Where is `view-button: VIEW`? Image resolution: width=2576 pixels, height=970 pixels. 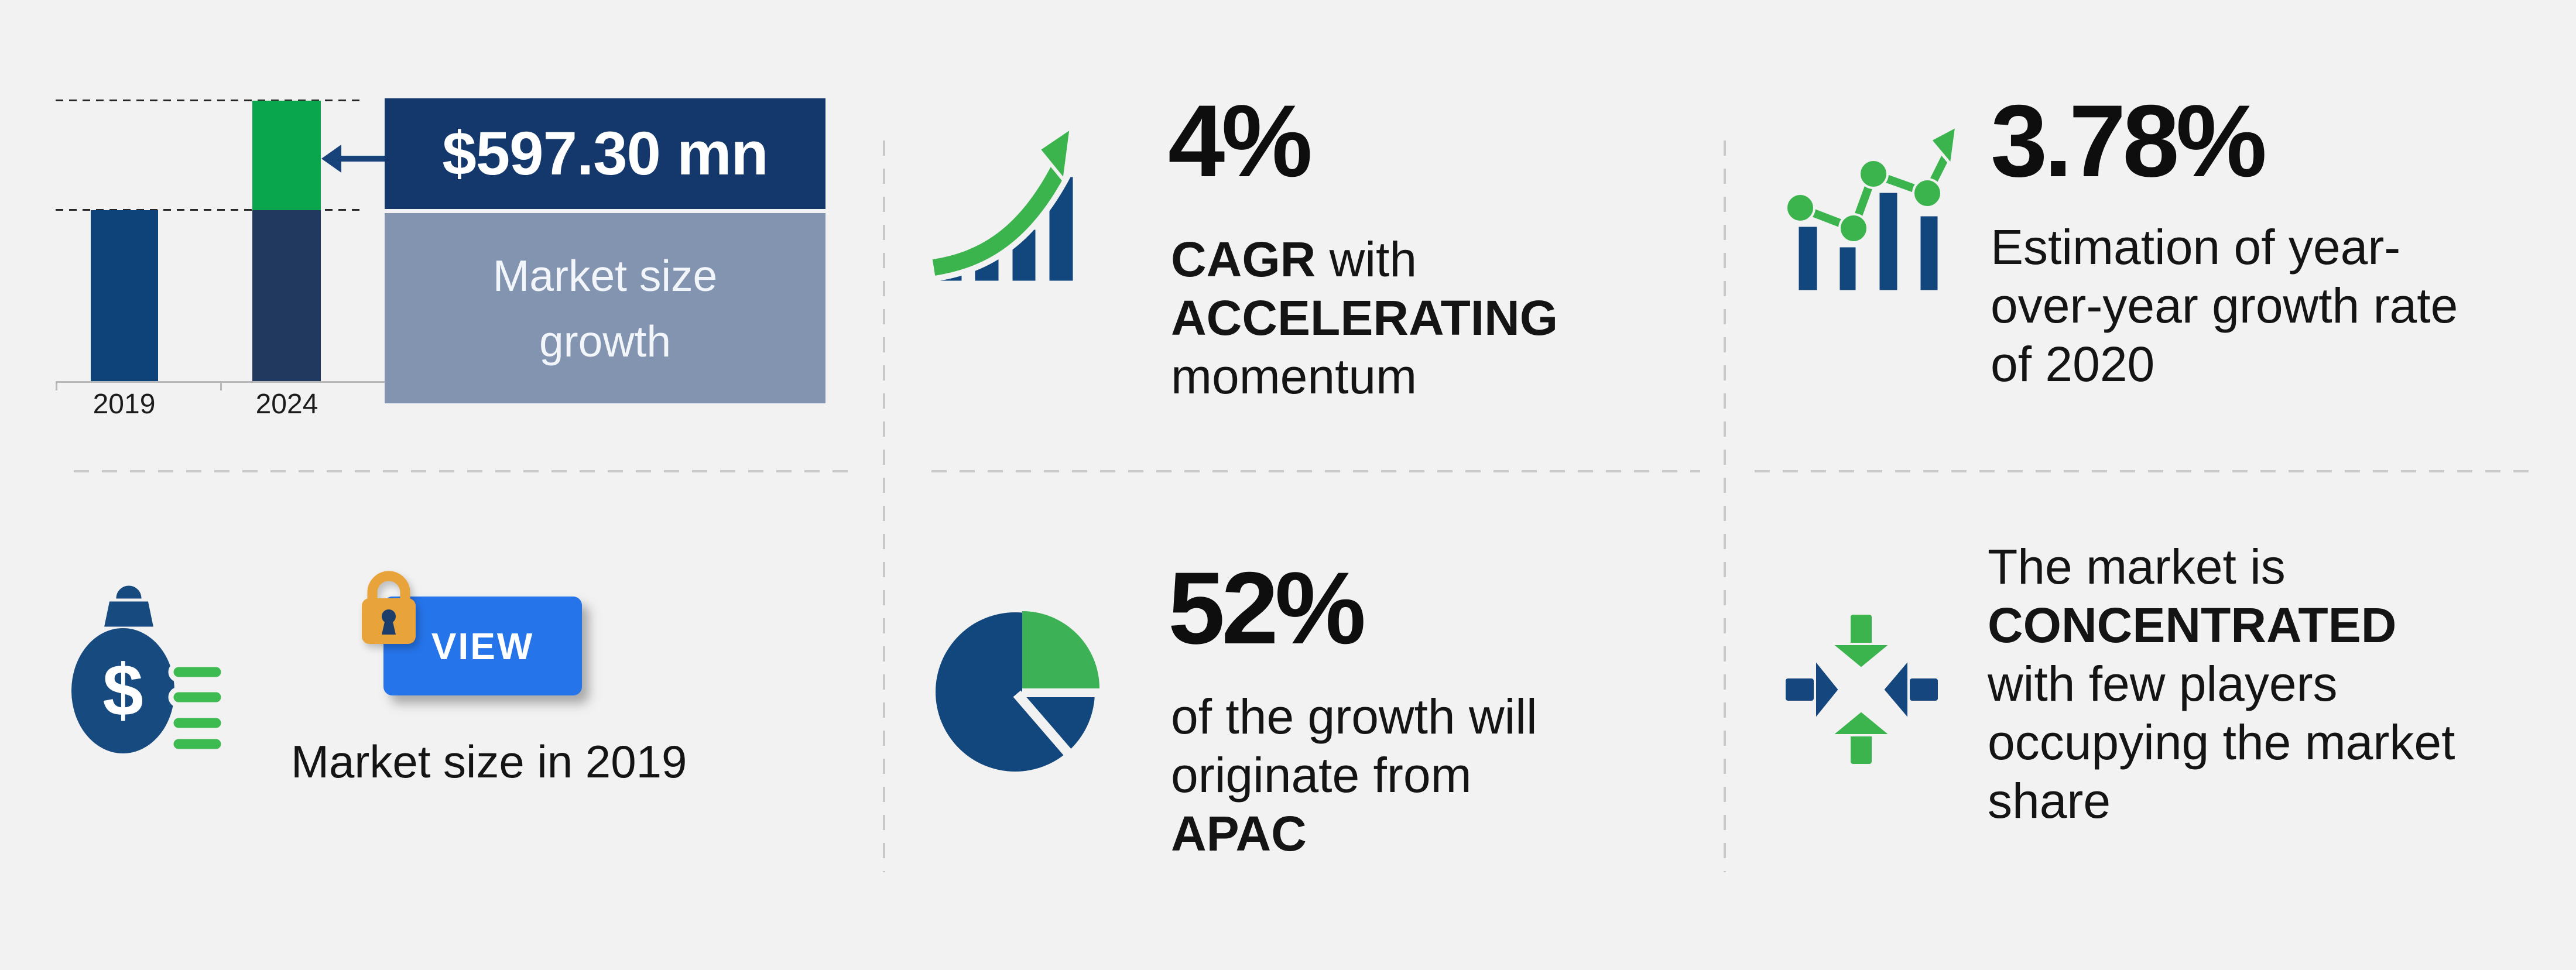 view-button: VIEW is located at coordinates (482, 646).